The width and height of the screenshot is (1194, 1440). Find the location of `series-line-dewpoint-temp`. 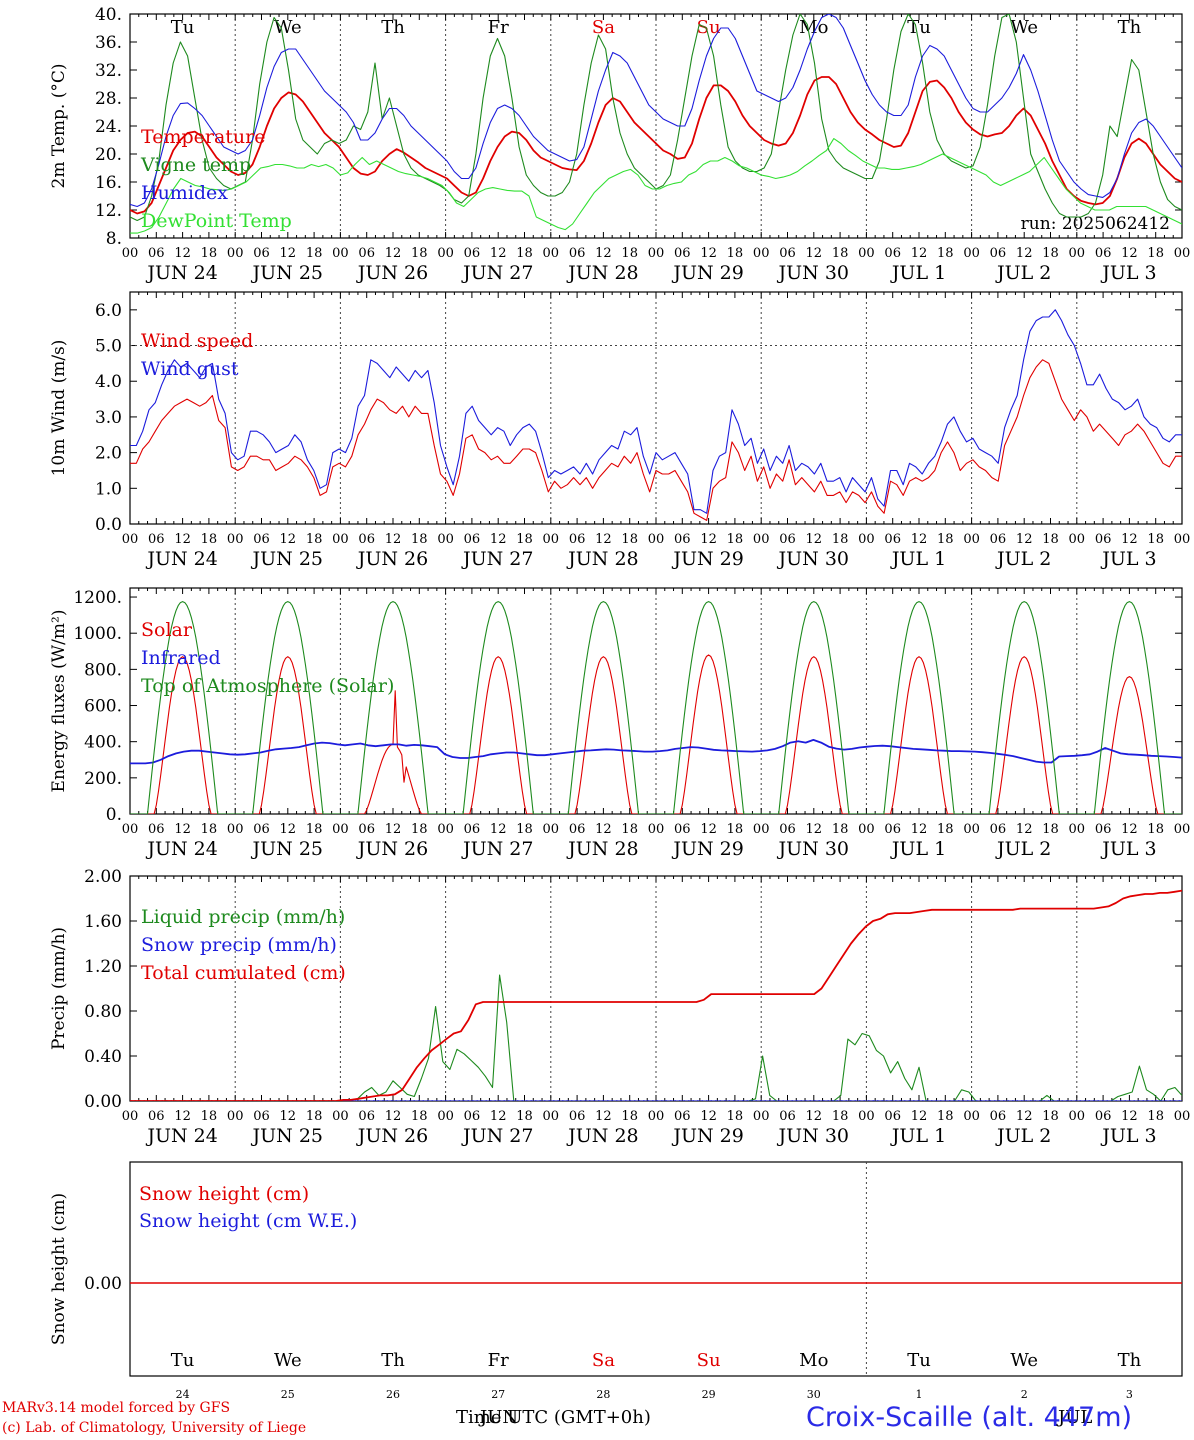

series-line-dewpoint-temp is located at coordinates (656, 186).